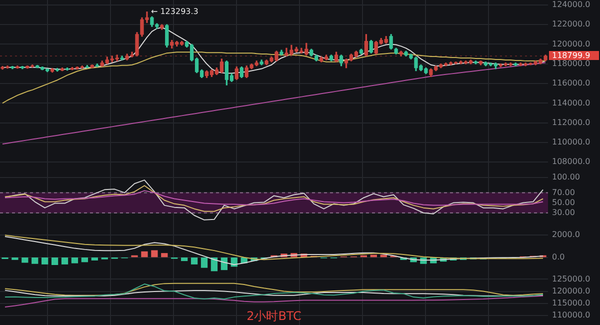  Describe the element at coordinates (566, 234) in the screenshot. I see `y-tick-label: 2000.0` at that location.